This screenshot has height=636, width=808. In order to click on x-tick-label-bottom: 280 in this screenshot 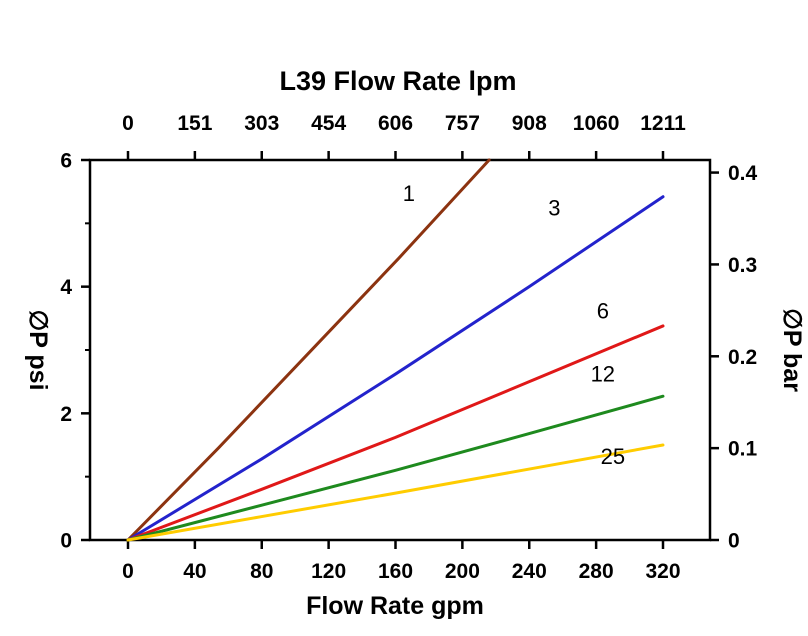, I will do `click(596, 571)`.